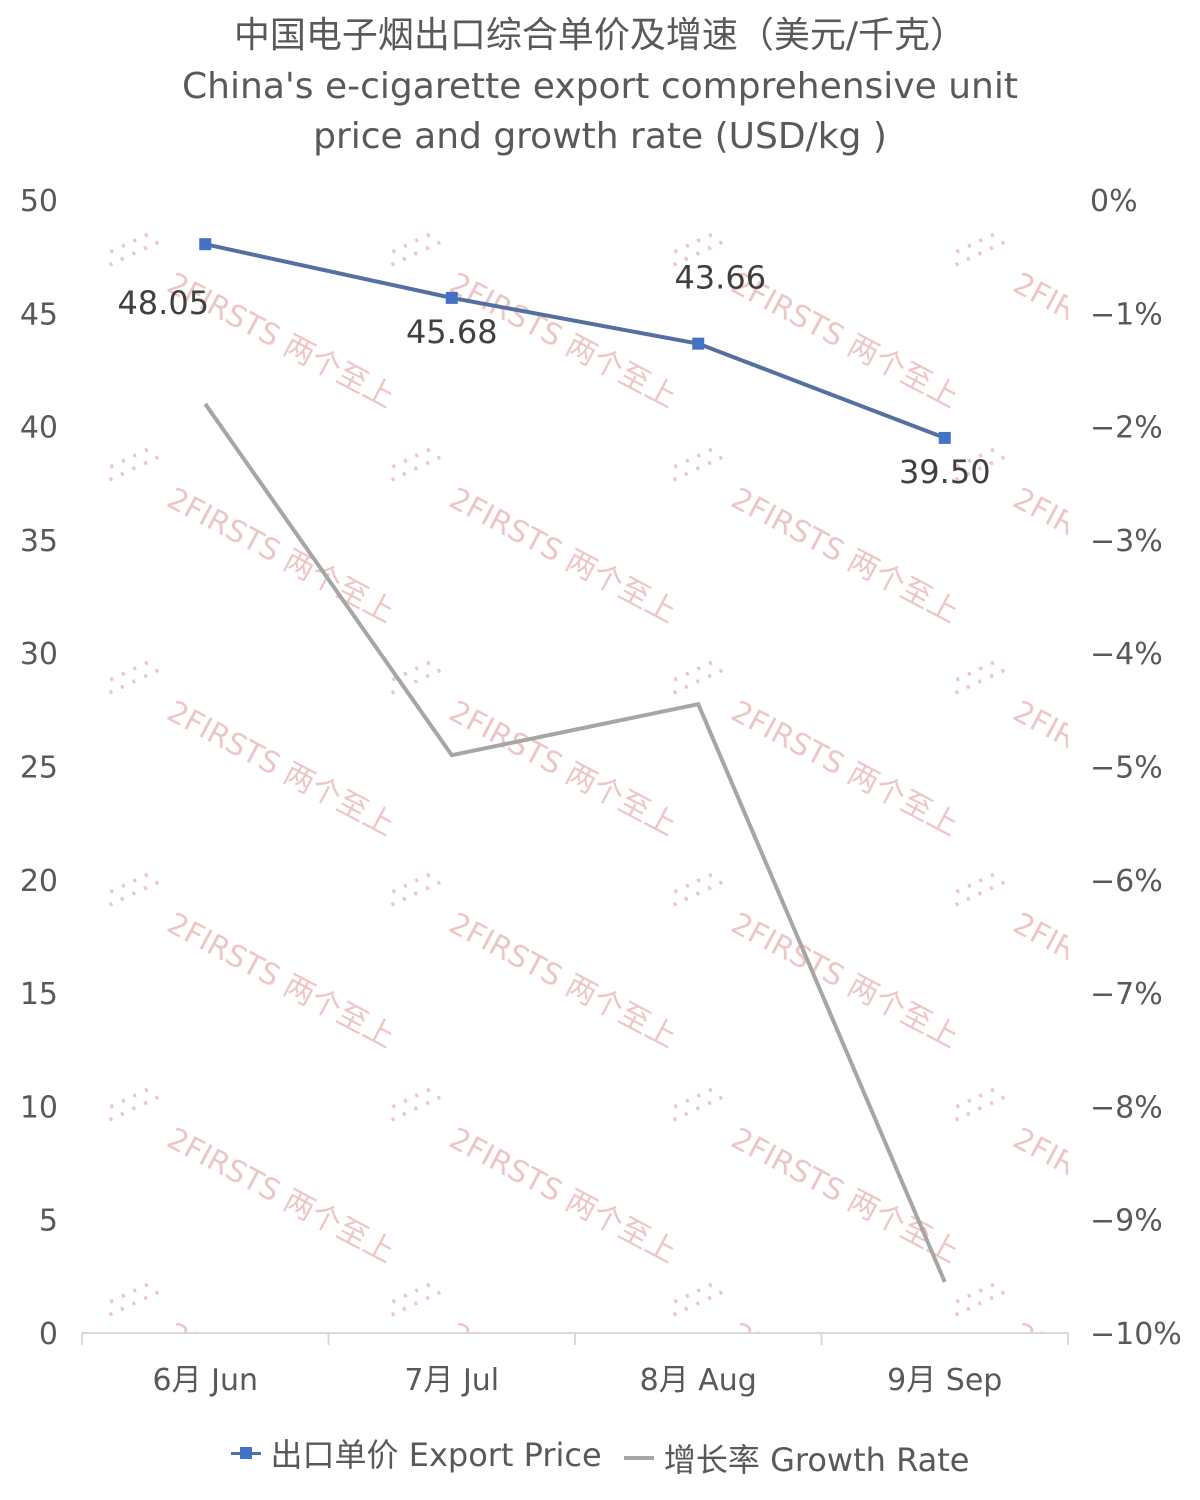 This screenshot has width=1200, height=1500. I want to click on y-right-tick-label: 0%, so click(1114, 201).